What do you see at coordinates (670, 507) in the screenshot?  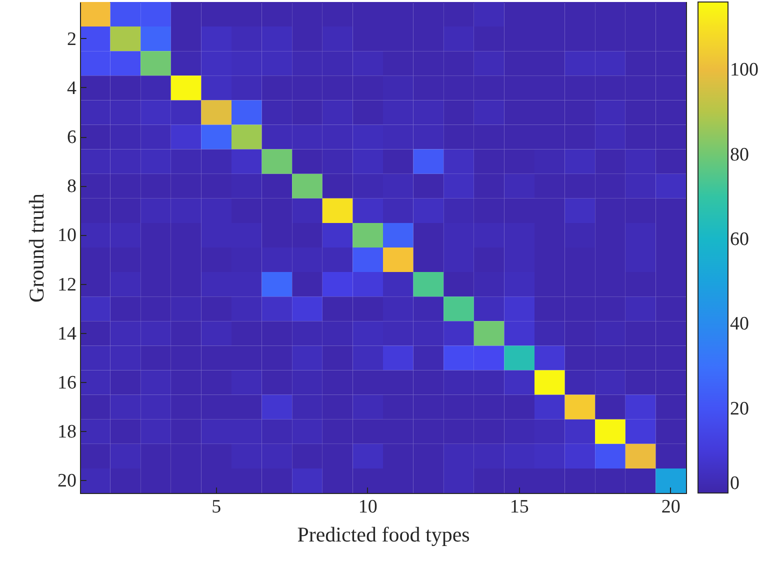 I see `x-tick-label: 20` at bounding box center [670, 507].